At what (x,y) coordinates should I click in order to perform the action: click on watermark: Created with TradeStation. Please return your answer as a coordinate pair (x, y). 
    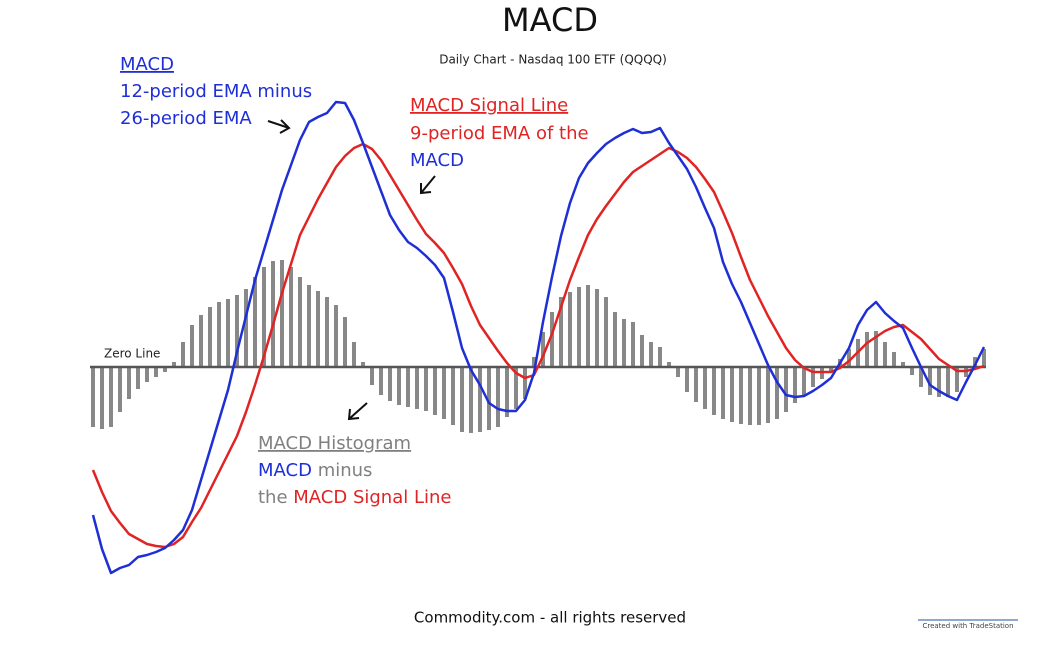
    Looking at the image, I should click on (967, 626).